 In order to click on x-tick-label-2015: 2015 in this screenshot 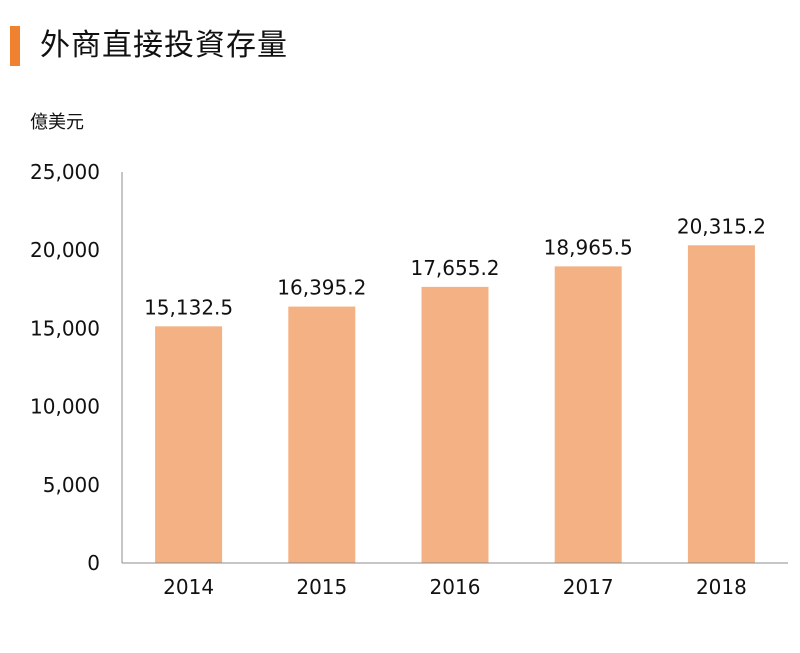, I will do `click(321, 587)`.